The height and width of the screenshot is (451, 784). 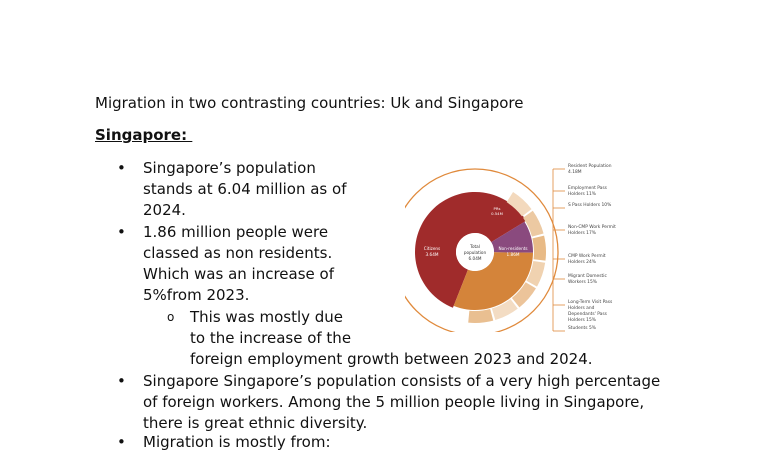 I want to click on annotation-label: S Pass Holders 10%, so click(x=589, y=205).